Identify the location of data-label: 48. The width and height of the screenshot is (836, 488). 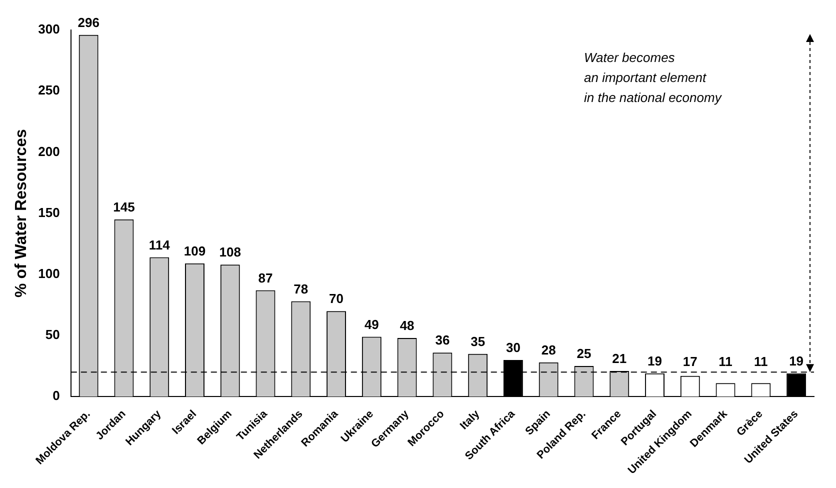
(407, 326).